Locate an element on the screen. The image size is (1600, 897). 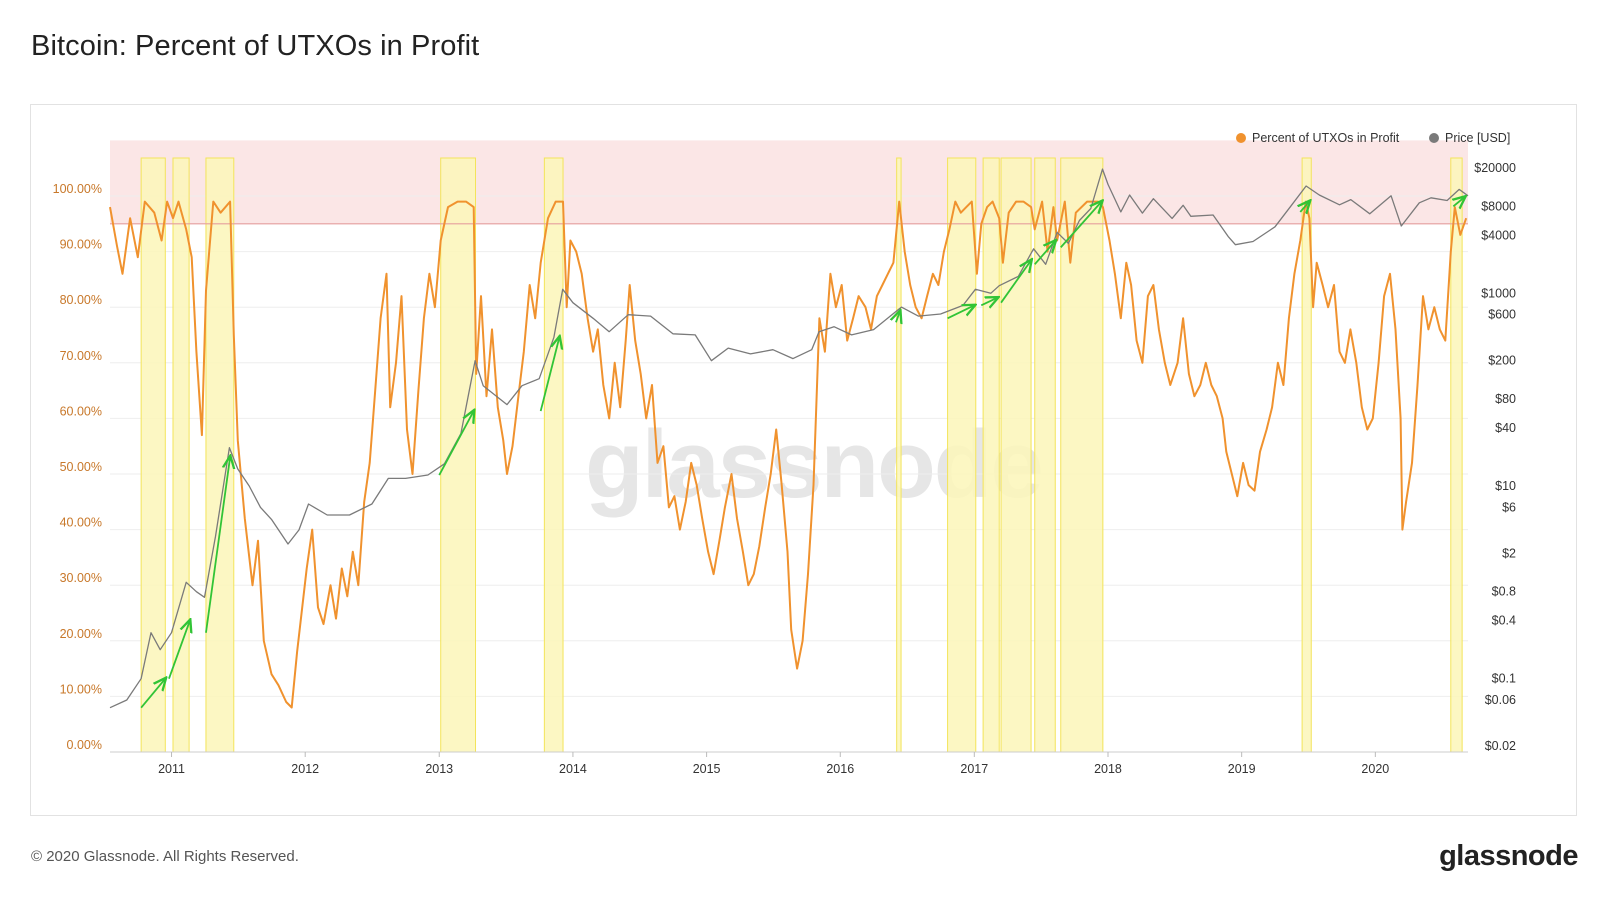
x-tick-label: 2011 is located at coordinates (171, 769).